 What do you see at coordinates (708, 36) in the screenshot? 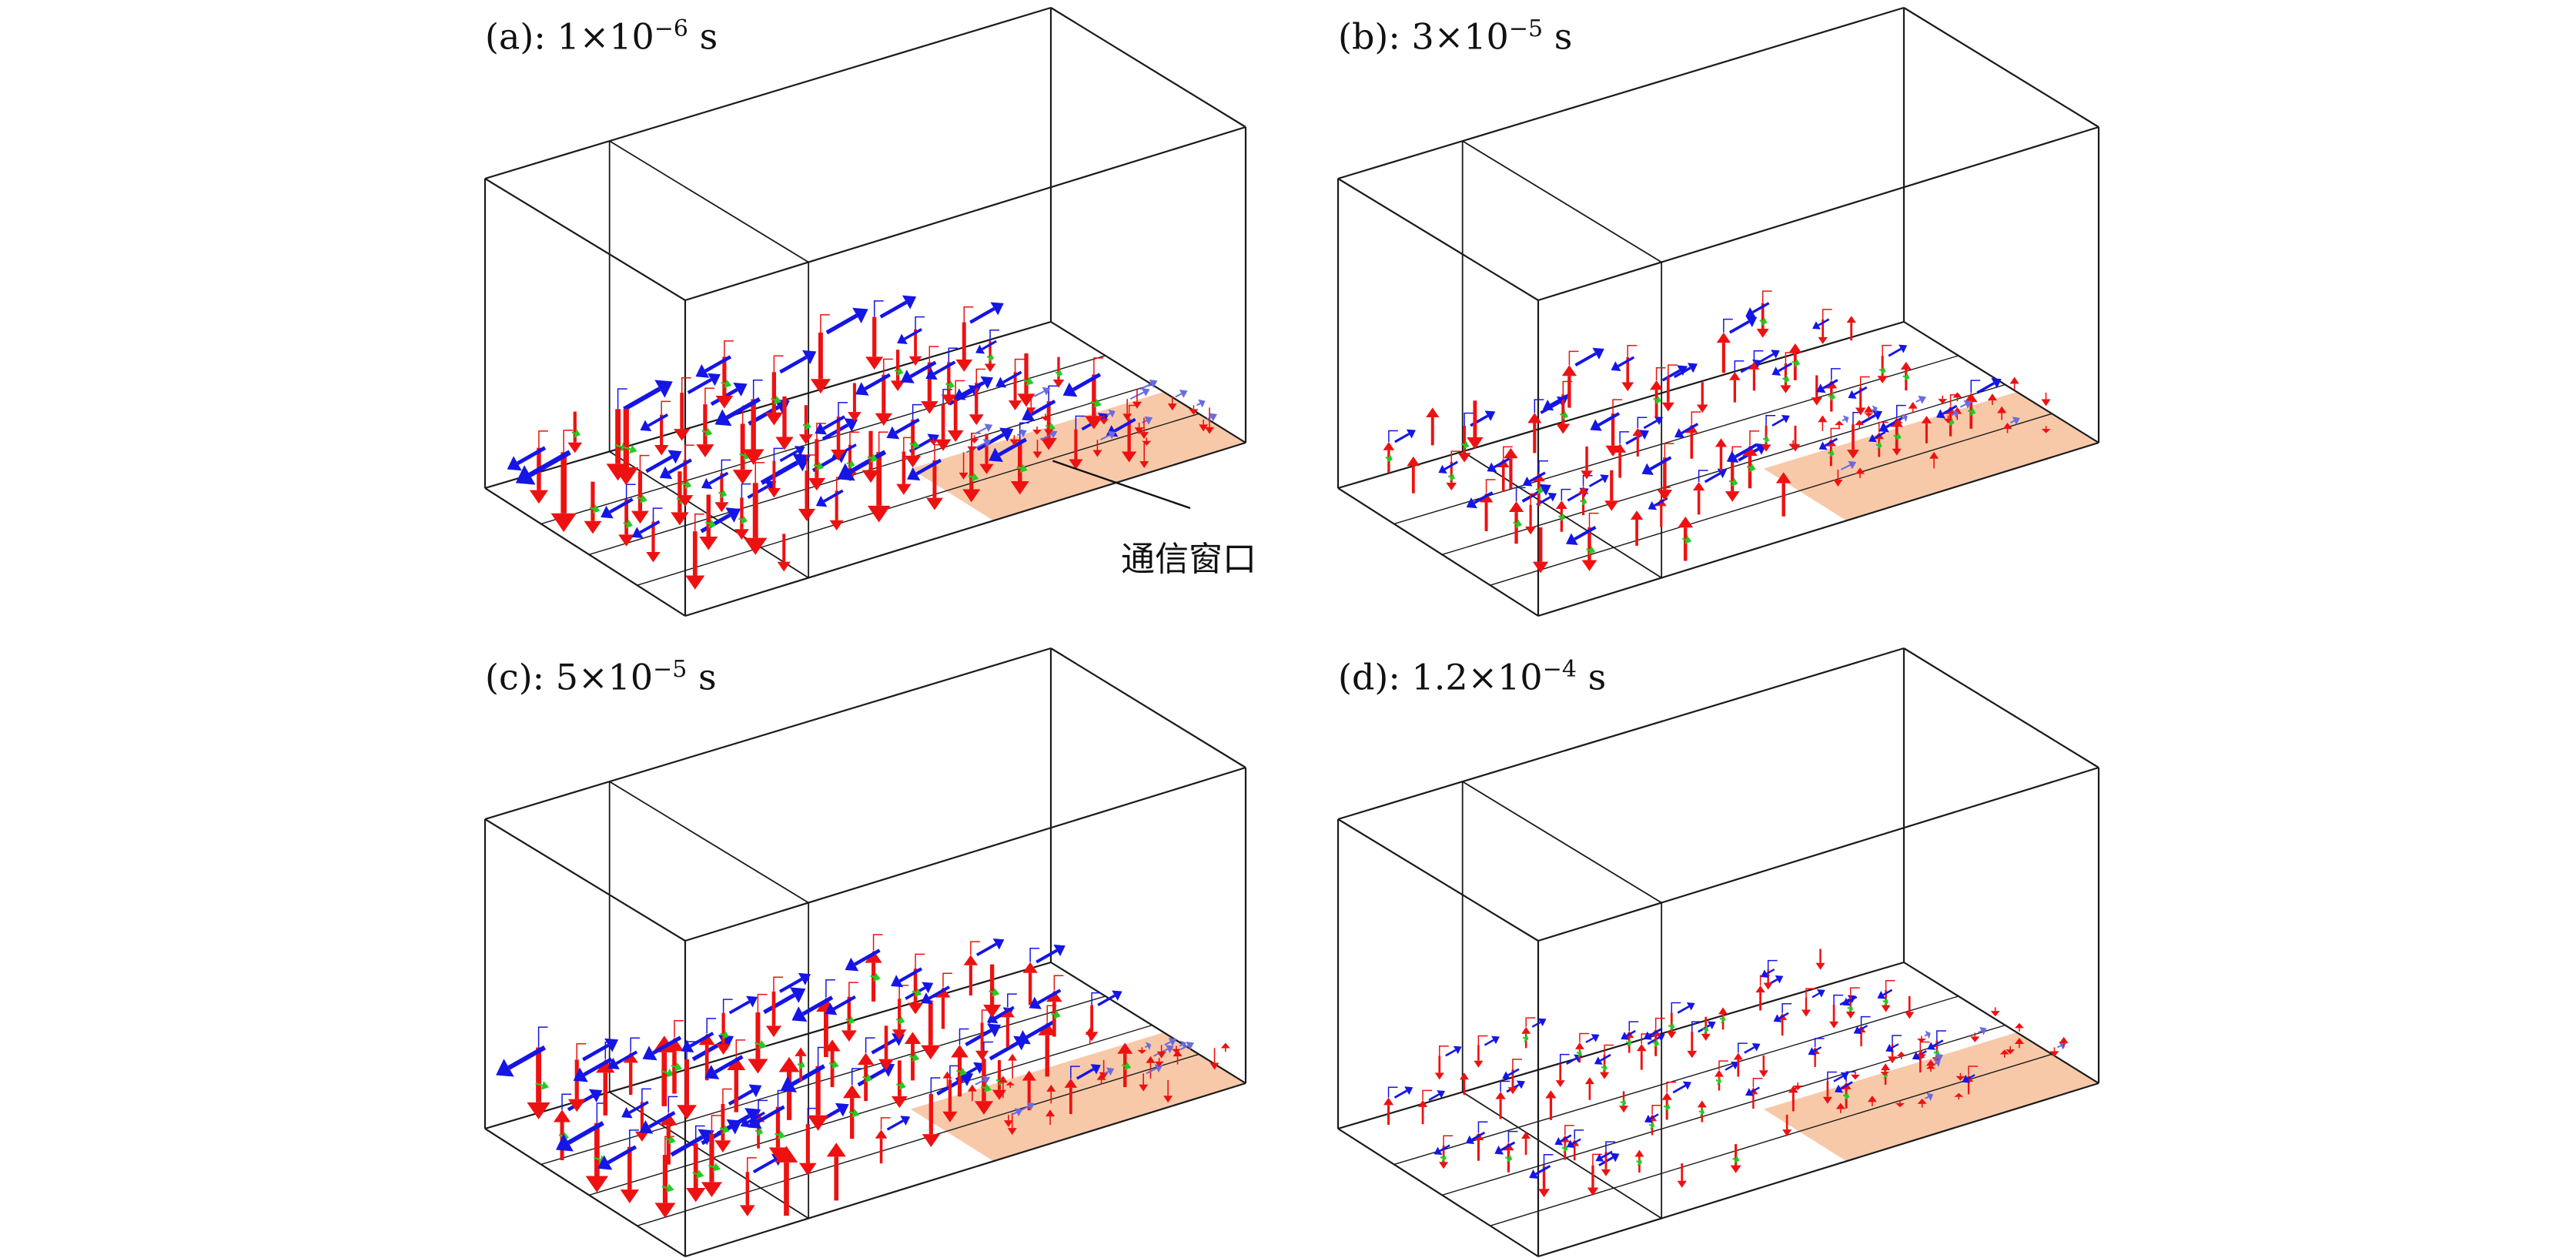
I see `panel-a-unit: s` at bounding box center [708, 36].